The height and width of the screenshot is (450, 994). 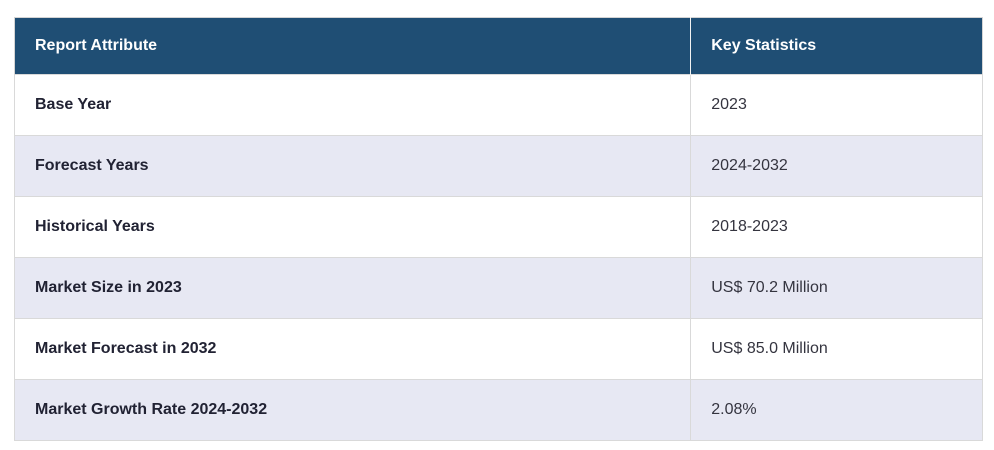 I want to click on table-row: Forecast Years 2024-2032, so click(x=498, y=166).